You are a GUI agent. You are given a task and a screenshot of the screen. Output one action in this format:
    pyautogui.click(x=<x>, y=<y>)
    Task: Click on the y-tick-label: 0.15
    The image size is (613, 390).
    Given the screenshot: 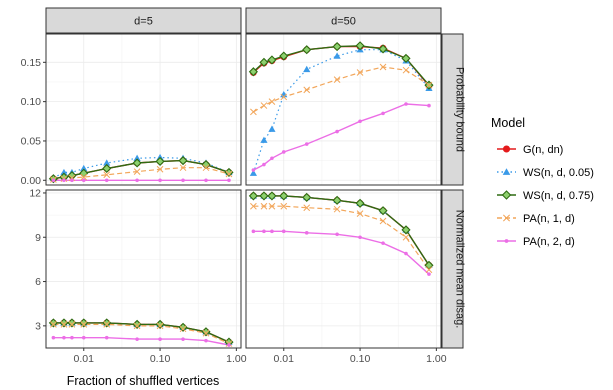 What is the action you would take?
    pyautogui.click(x=31, y=63)
    